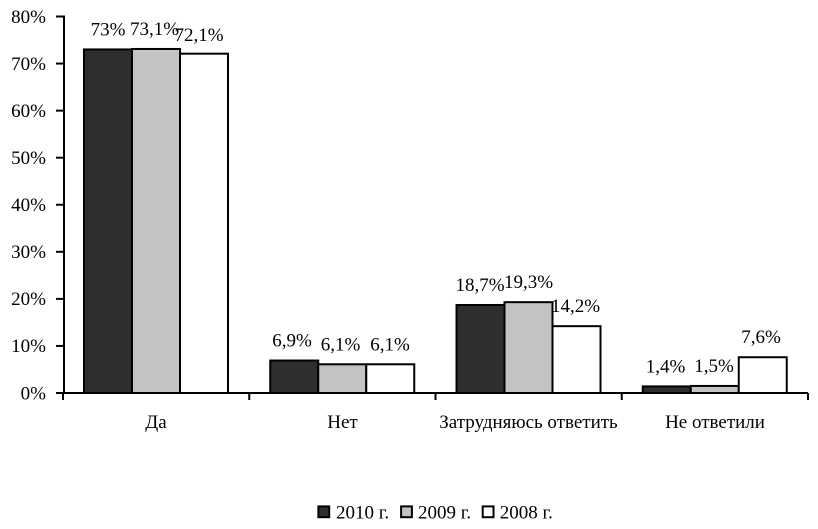 The height and width of the screenshot is (529, 818). What do you see at coordinates (715, 422) in the screenshot?
I see `svg-text: Не ответили` at bounding box center [715, 422].